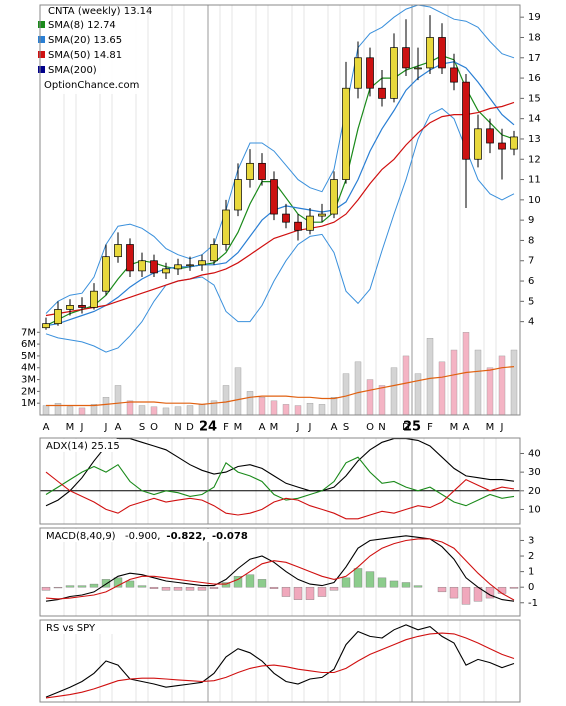 Image resolution: width=566 pixels, height=706 pixels. Describe the element at coordinates (534, 119) in the screenshot. I see `y-tick-label: 14` at that location.